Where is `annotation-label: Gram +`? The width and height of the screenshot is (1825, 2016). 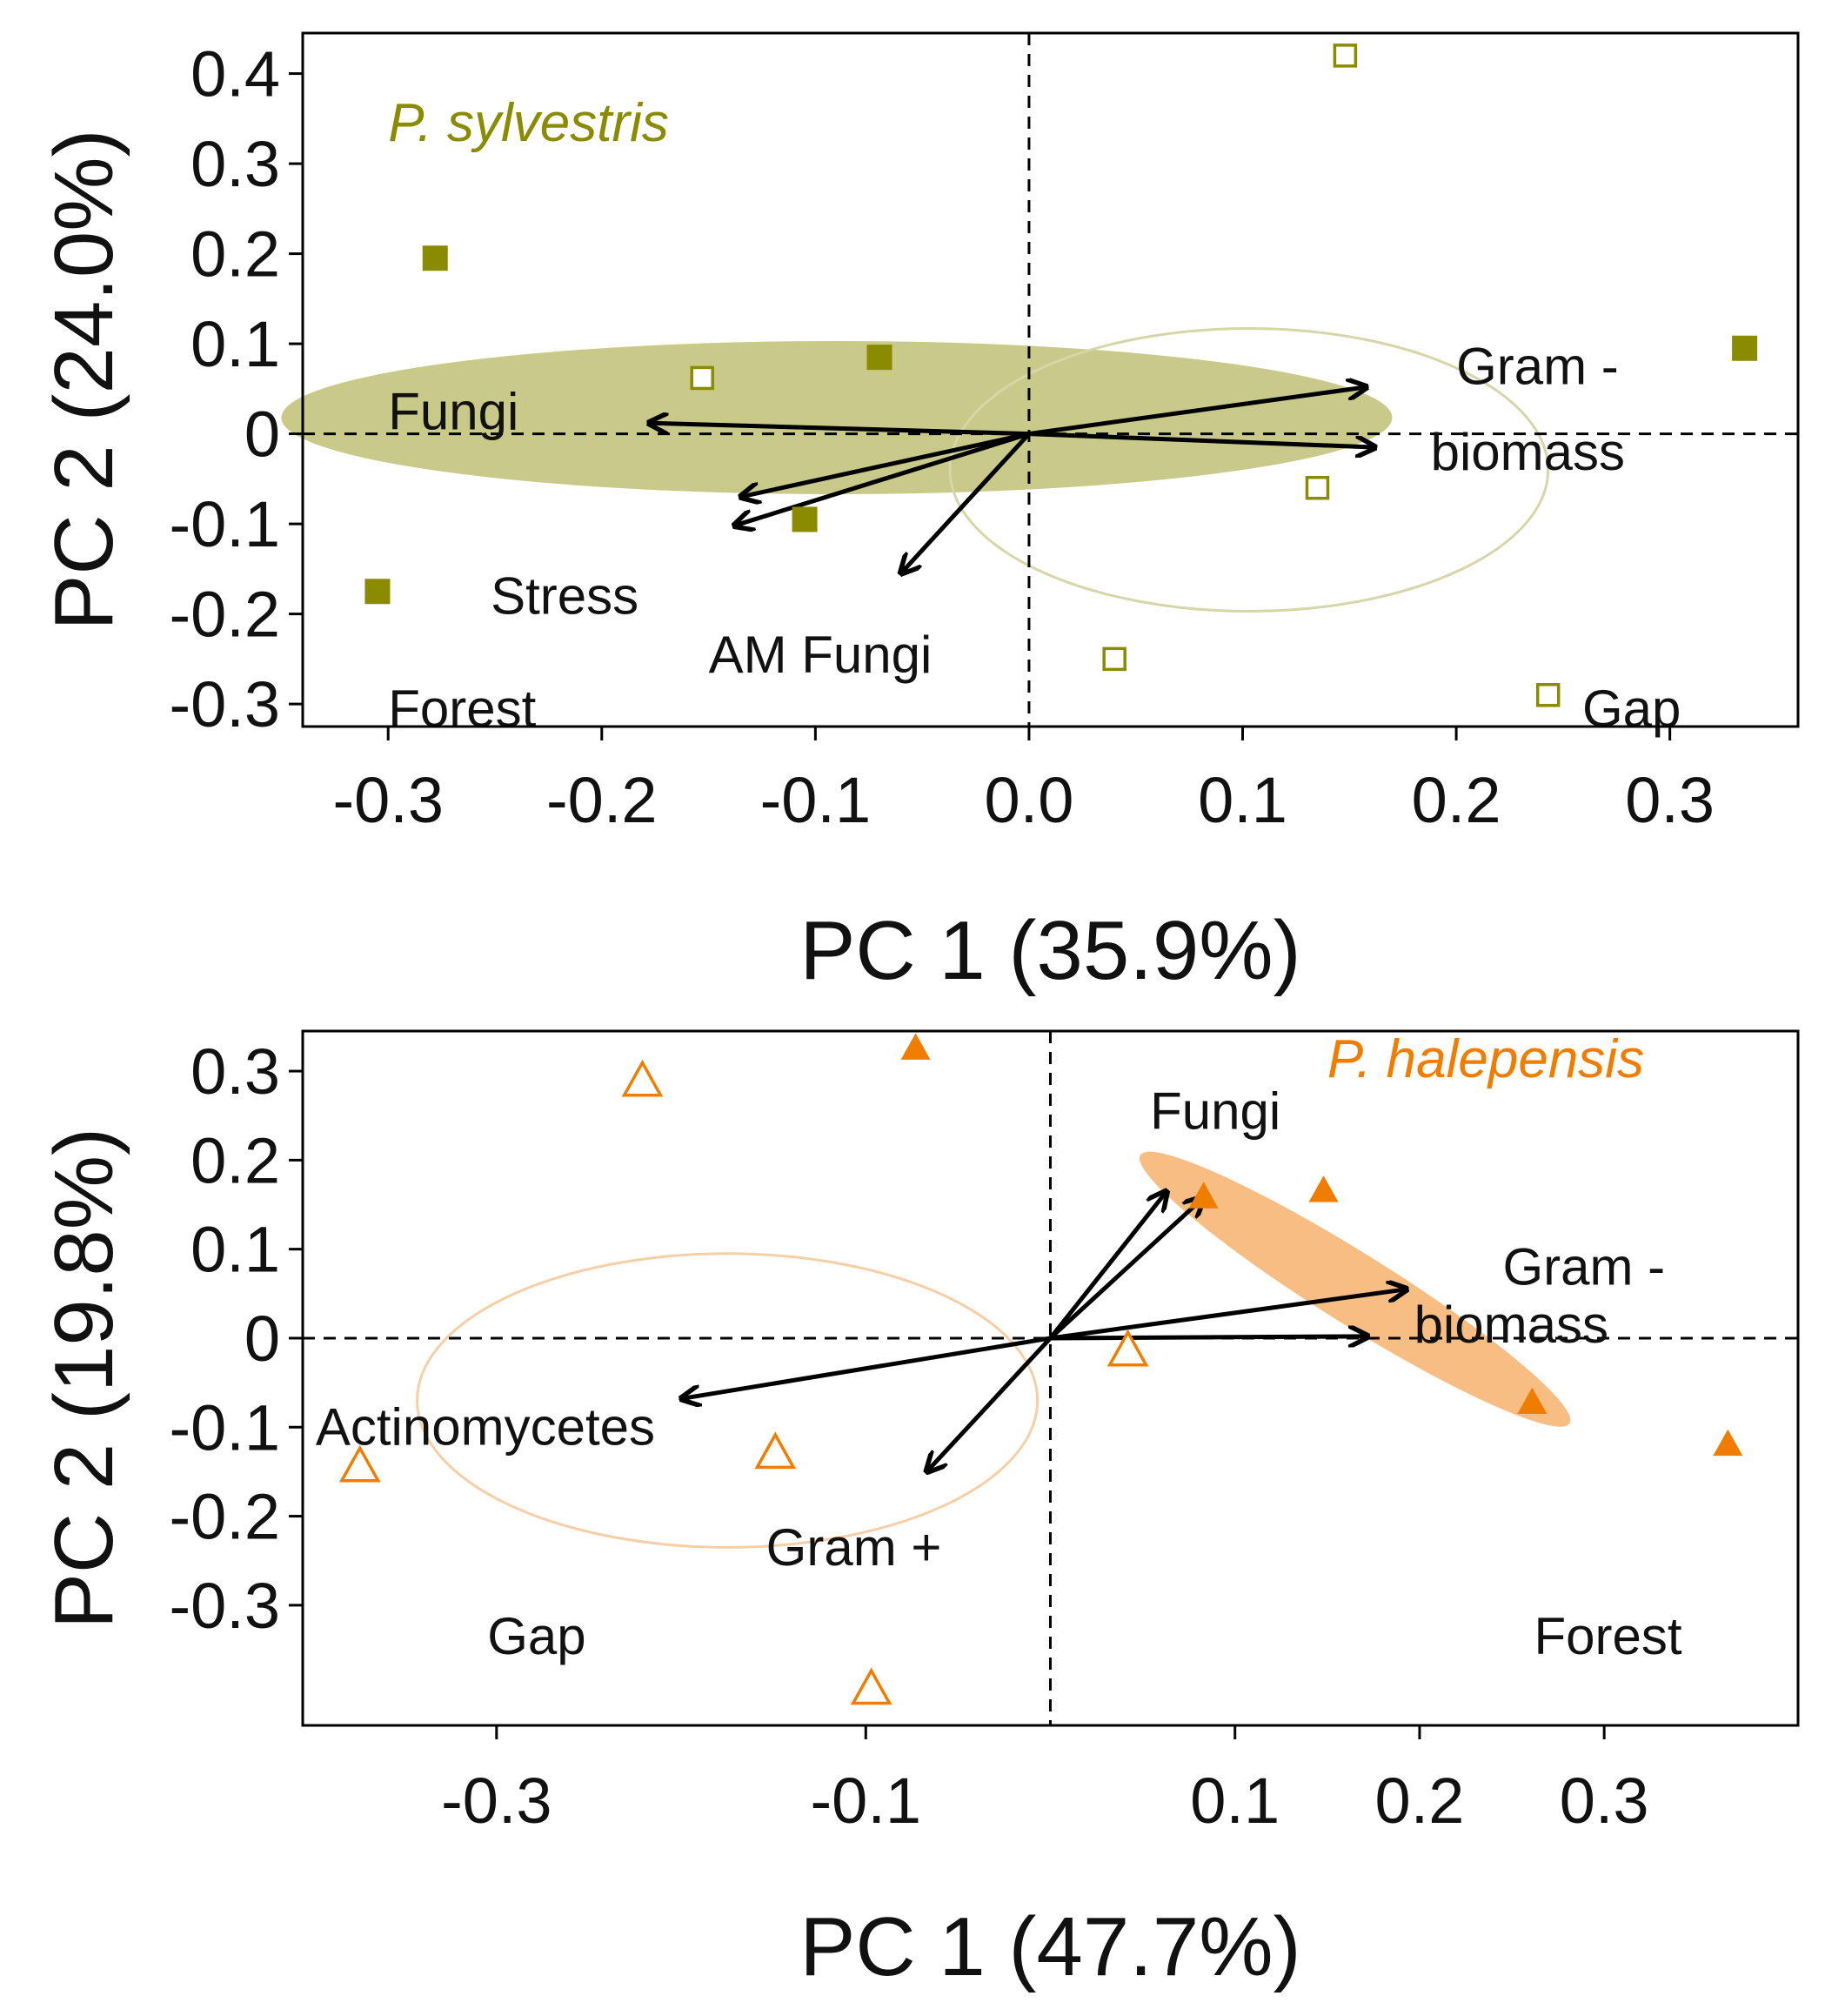
annotation-label: Gram + is located at coordinates (854, 1547).